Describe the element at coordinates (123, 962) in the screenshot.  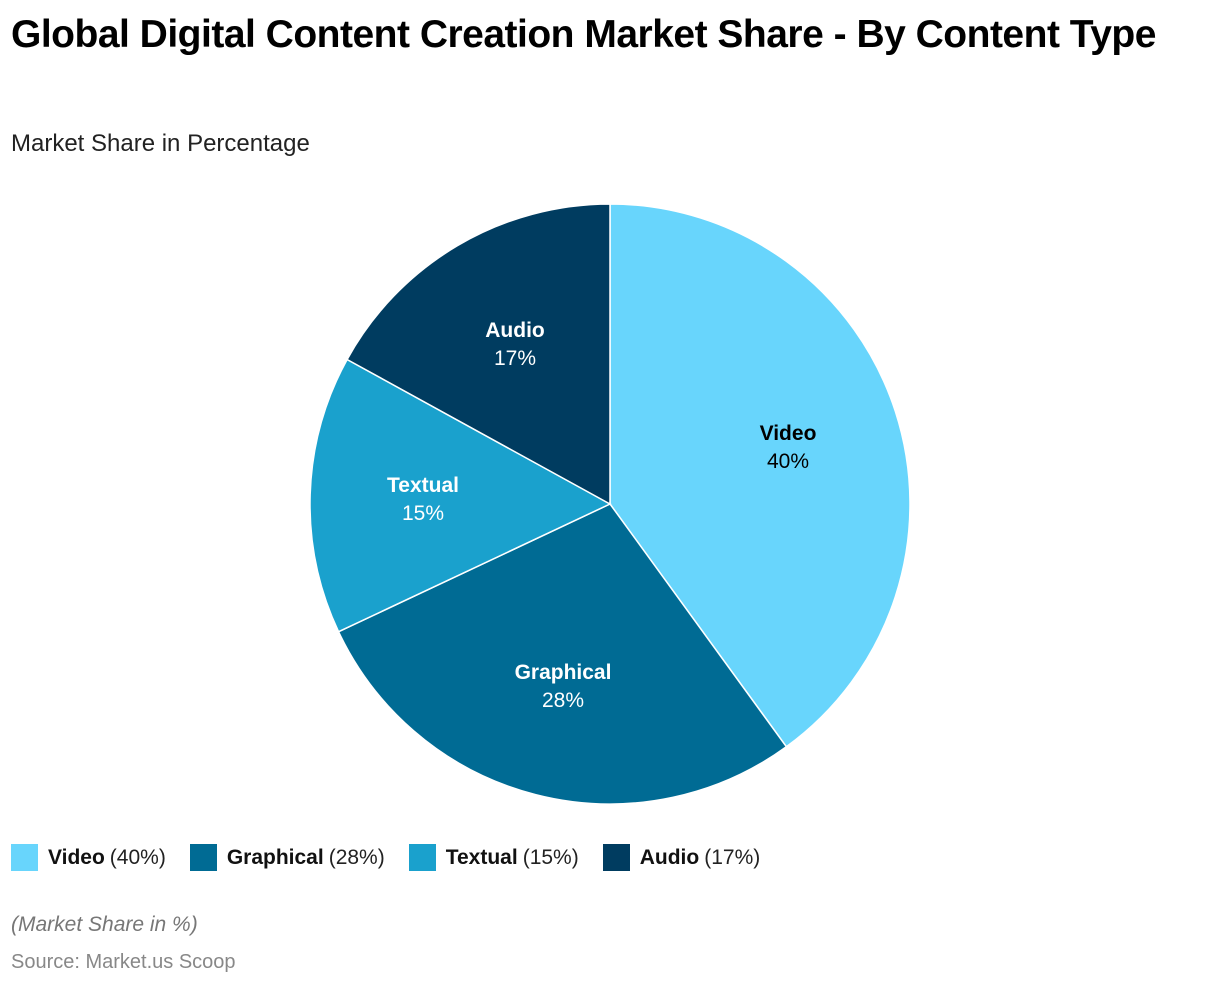
I see `source-note: Source: Market.us Scoop` at that location.